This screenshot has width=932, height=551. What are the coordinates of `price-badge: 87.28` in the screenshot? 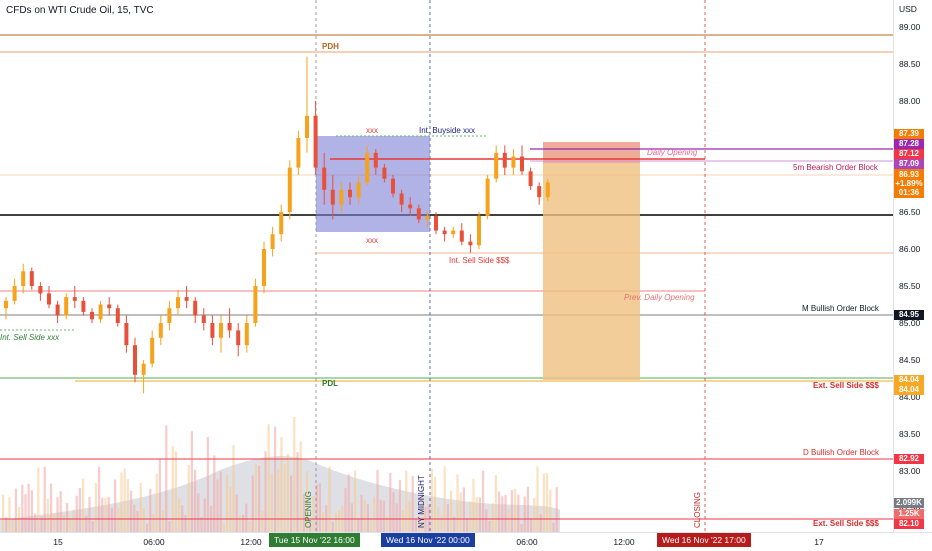 It's located at (909, 144).